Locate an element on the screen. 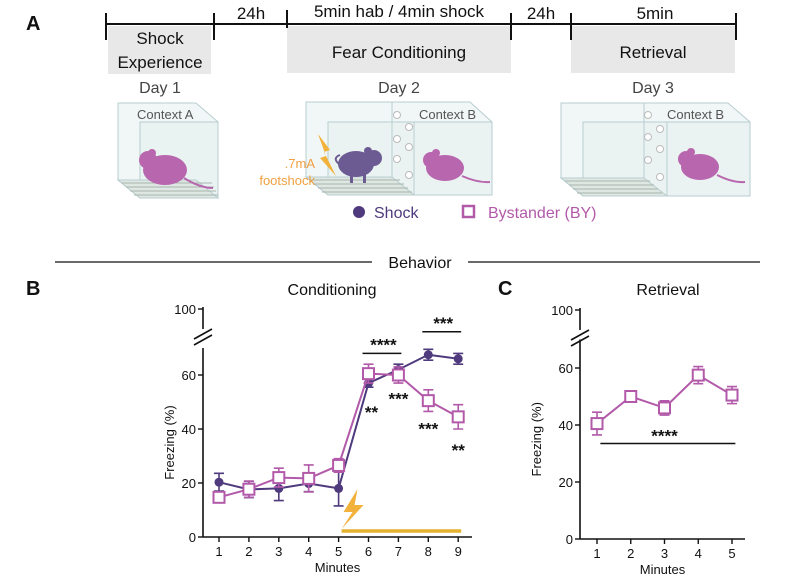  mouse-bystander-day2 is located at coordinates (457, 166).